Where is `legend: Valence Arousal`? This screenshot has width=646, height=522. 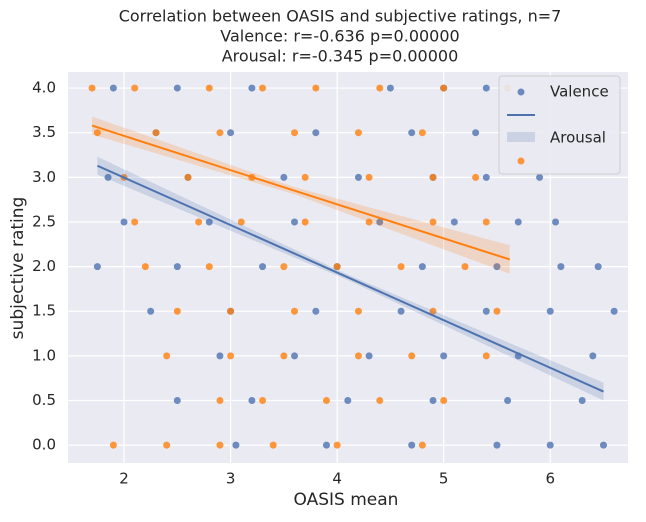 legend: Valence Arousal is located at coordinates (559, 125).